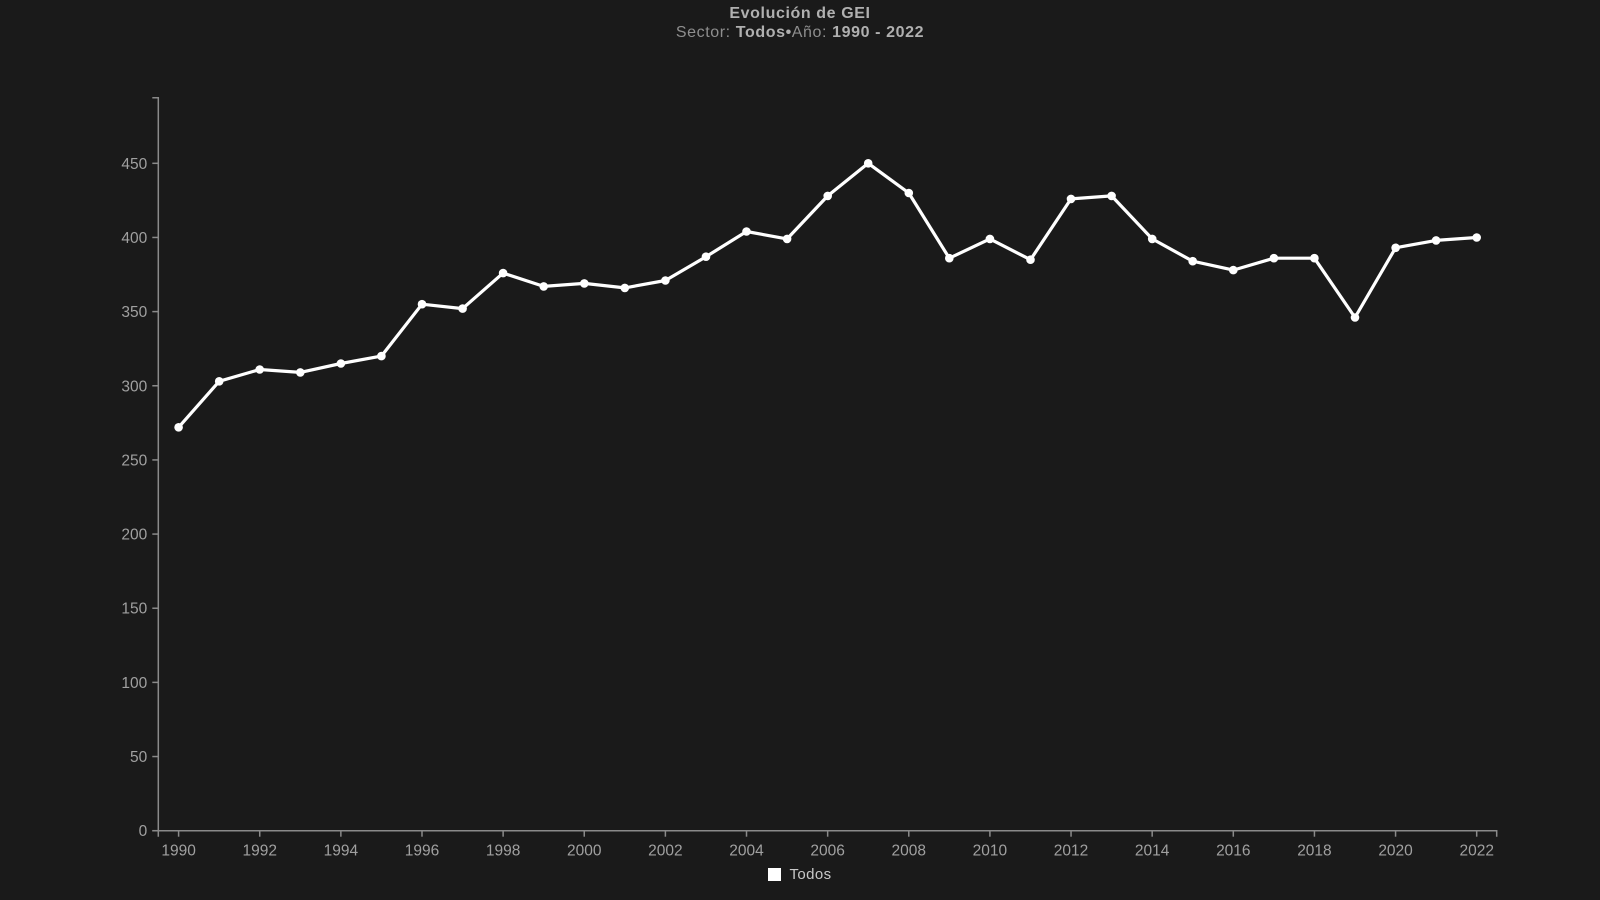 The image size is (1600, 900). Describe the element at coordinates (1071, 851) in the screenshot. I see `x-tick-label: 2012` at that location.